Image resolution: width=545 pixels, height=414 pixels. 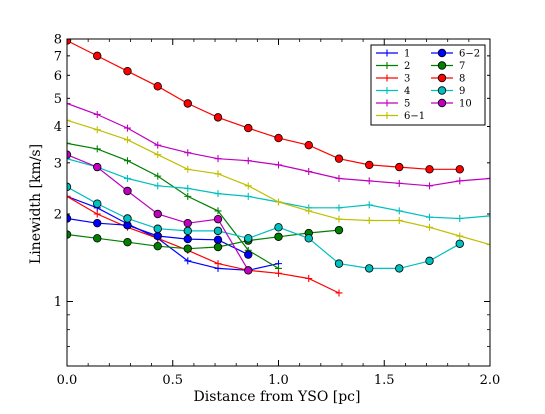 I want to click on legend: 12 34 56−1 6−27 89 10, so click(x=428, y=85).